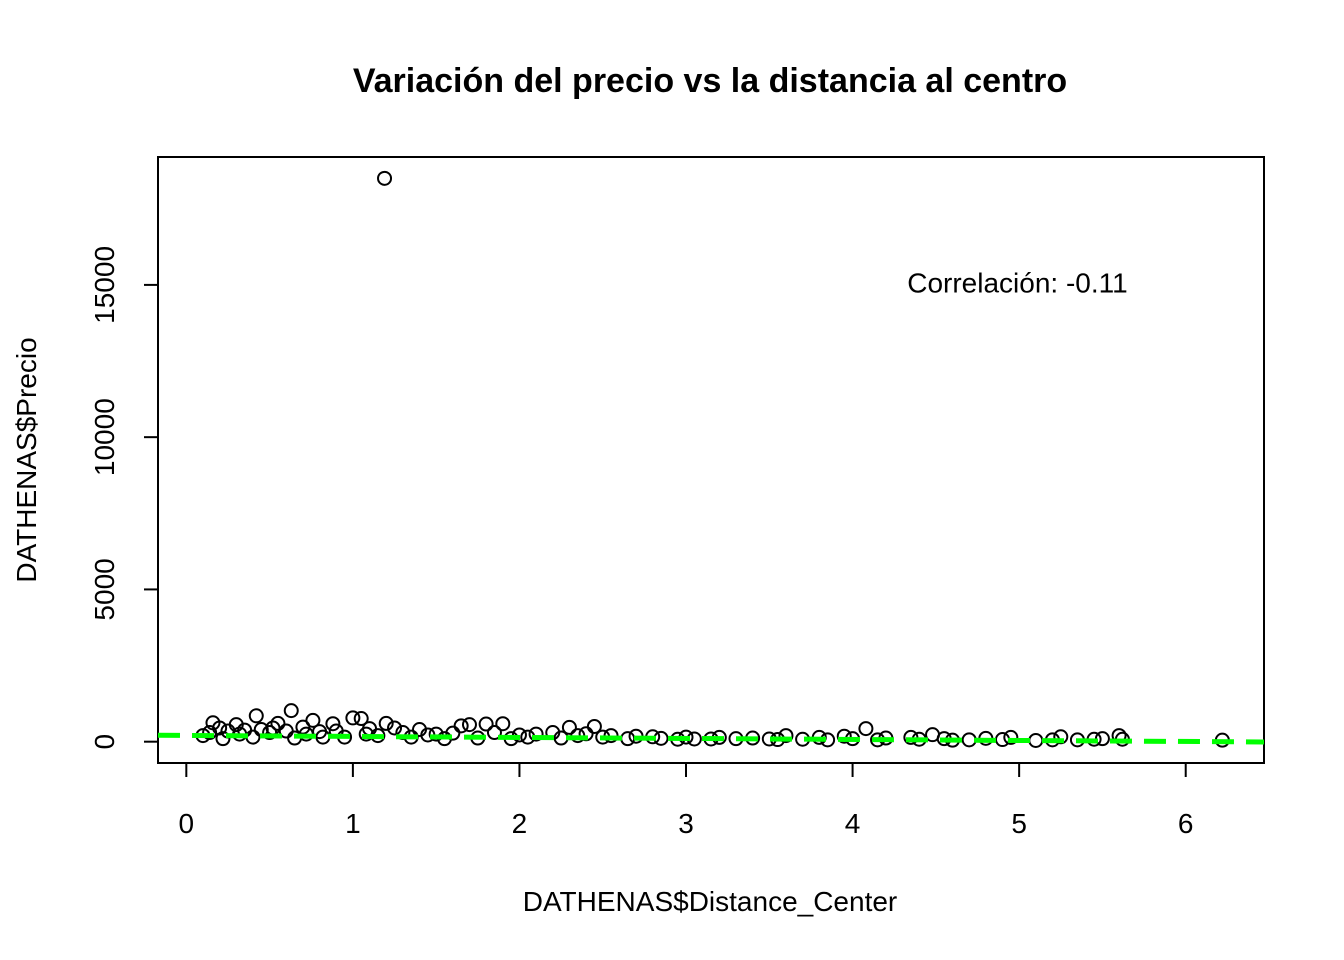 The height and width of the screenshot is (960, 1344). What do you see at coordinates (520, 823) in the screenshot?
I see `x-tick-label: 2` at bounding box center [520, 823].